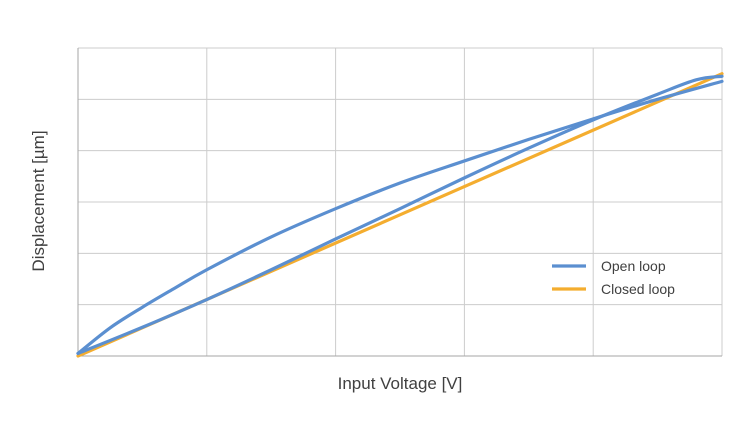 The height and width of the screenshot is (432, 750). What do you see at coordinates (38, 200) in the screenshot?
I see `y-axis-label: Displacement [µm]` at bounding box center [38, 200].